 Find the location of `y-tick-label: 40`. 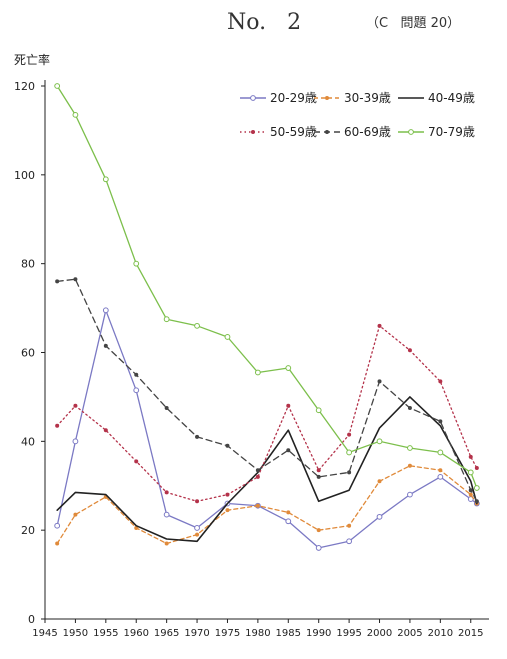

y-tick-label: 40 is located at coordinates (28, 441).